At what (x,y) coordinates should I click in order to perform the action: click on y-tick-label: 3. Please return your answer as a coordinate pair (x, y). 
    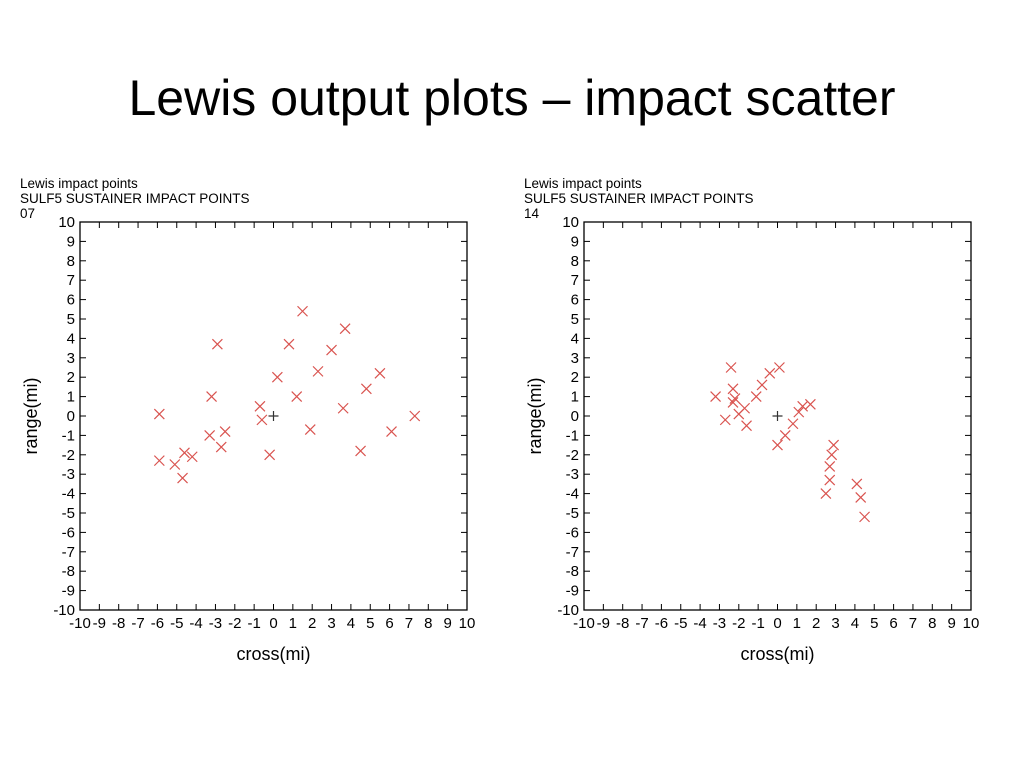
    Looking at the image, I should click on (575, 358).